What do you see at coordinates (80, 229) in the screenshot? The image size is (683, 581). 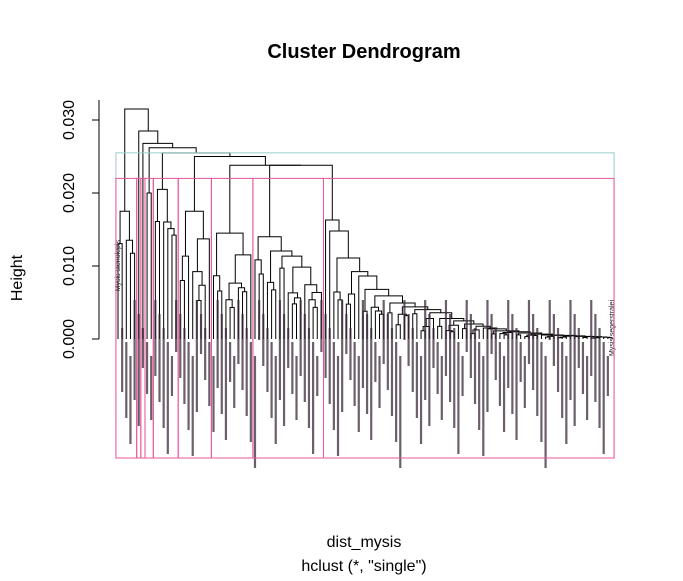 I see `y-axis-ticks: 0.000 0.010 0.020 0.030` at bounding box center [80, 229].